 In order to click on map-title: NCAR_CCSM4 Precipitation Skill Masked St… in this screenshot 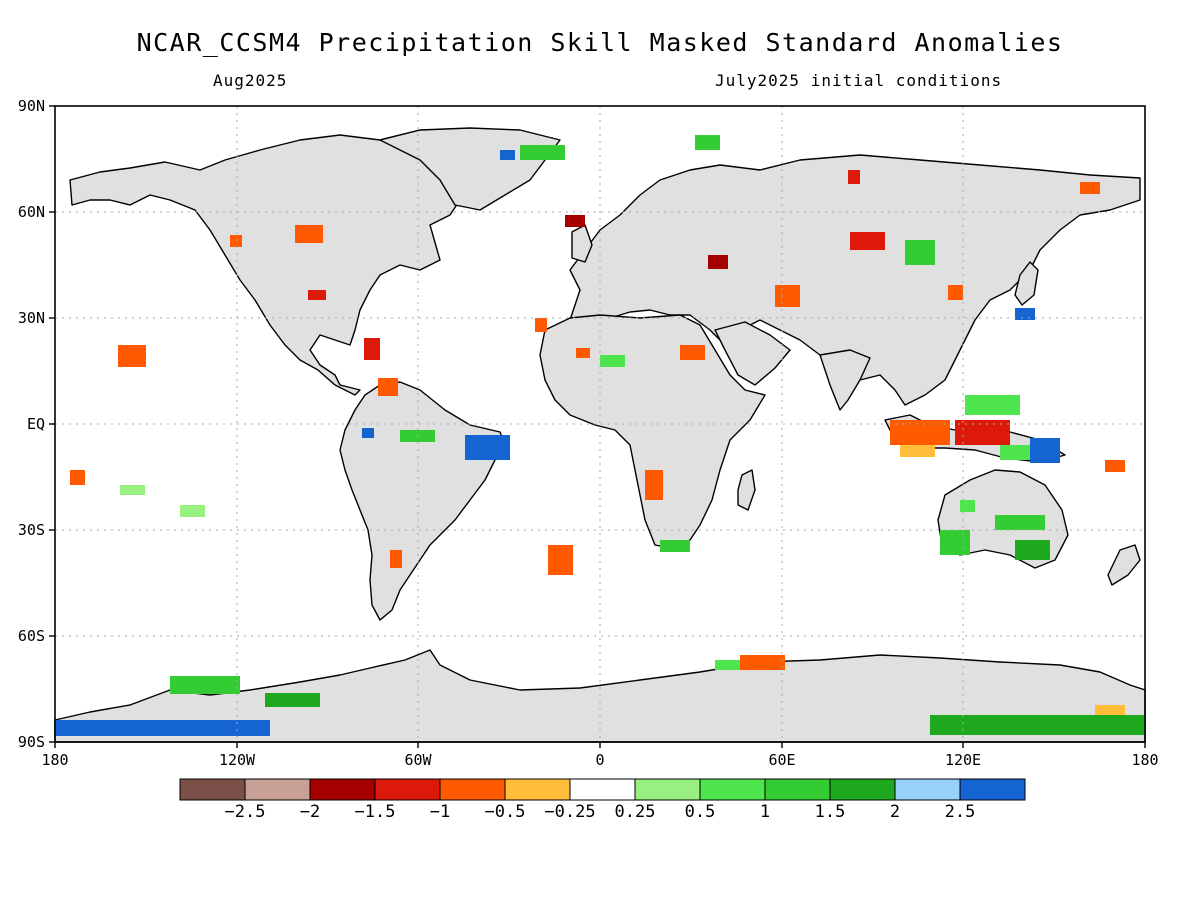, I will do `click(600, 42)`.